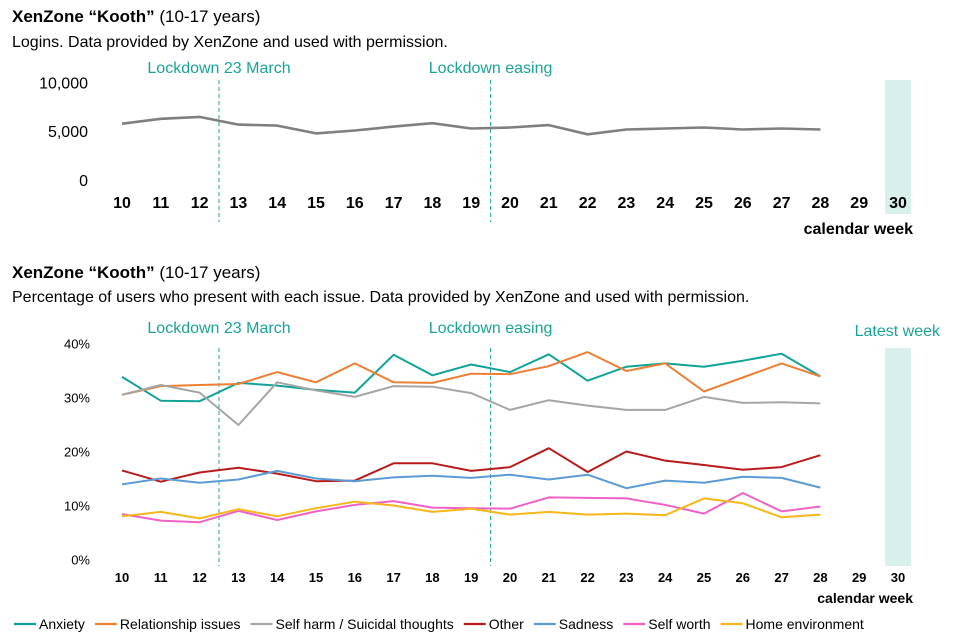 This screenshot has height=640, width=960. I want to click on chart2-series-line-home-environment, so click(471, 508).